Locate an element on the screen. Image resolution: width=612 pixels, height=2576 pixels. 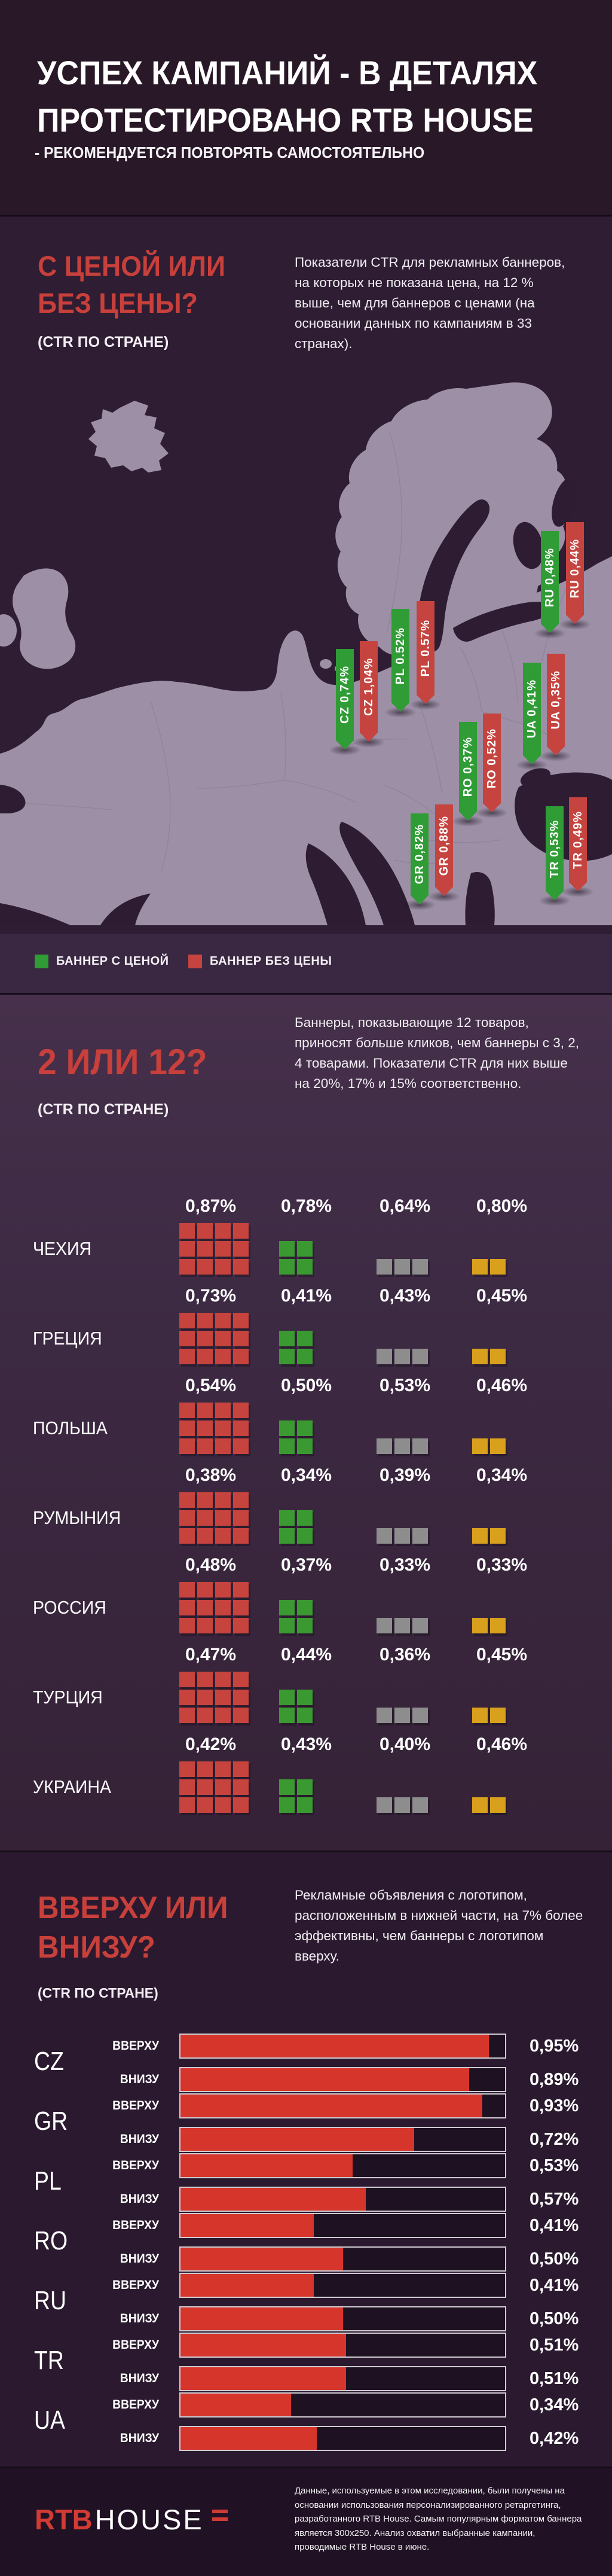
section-price-heading: С ЦЕНОЙ ИЛИ БЕЗ ЦЕНЫ? is located at coordinates (131, 285).